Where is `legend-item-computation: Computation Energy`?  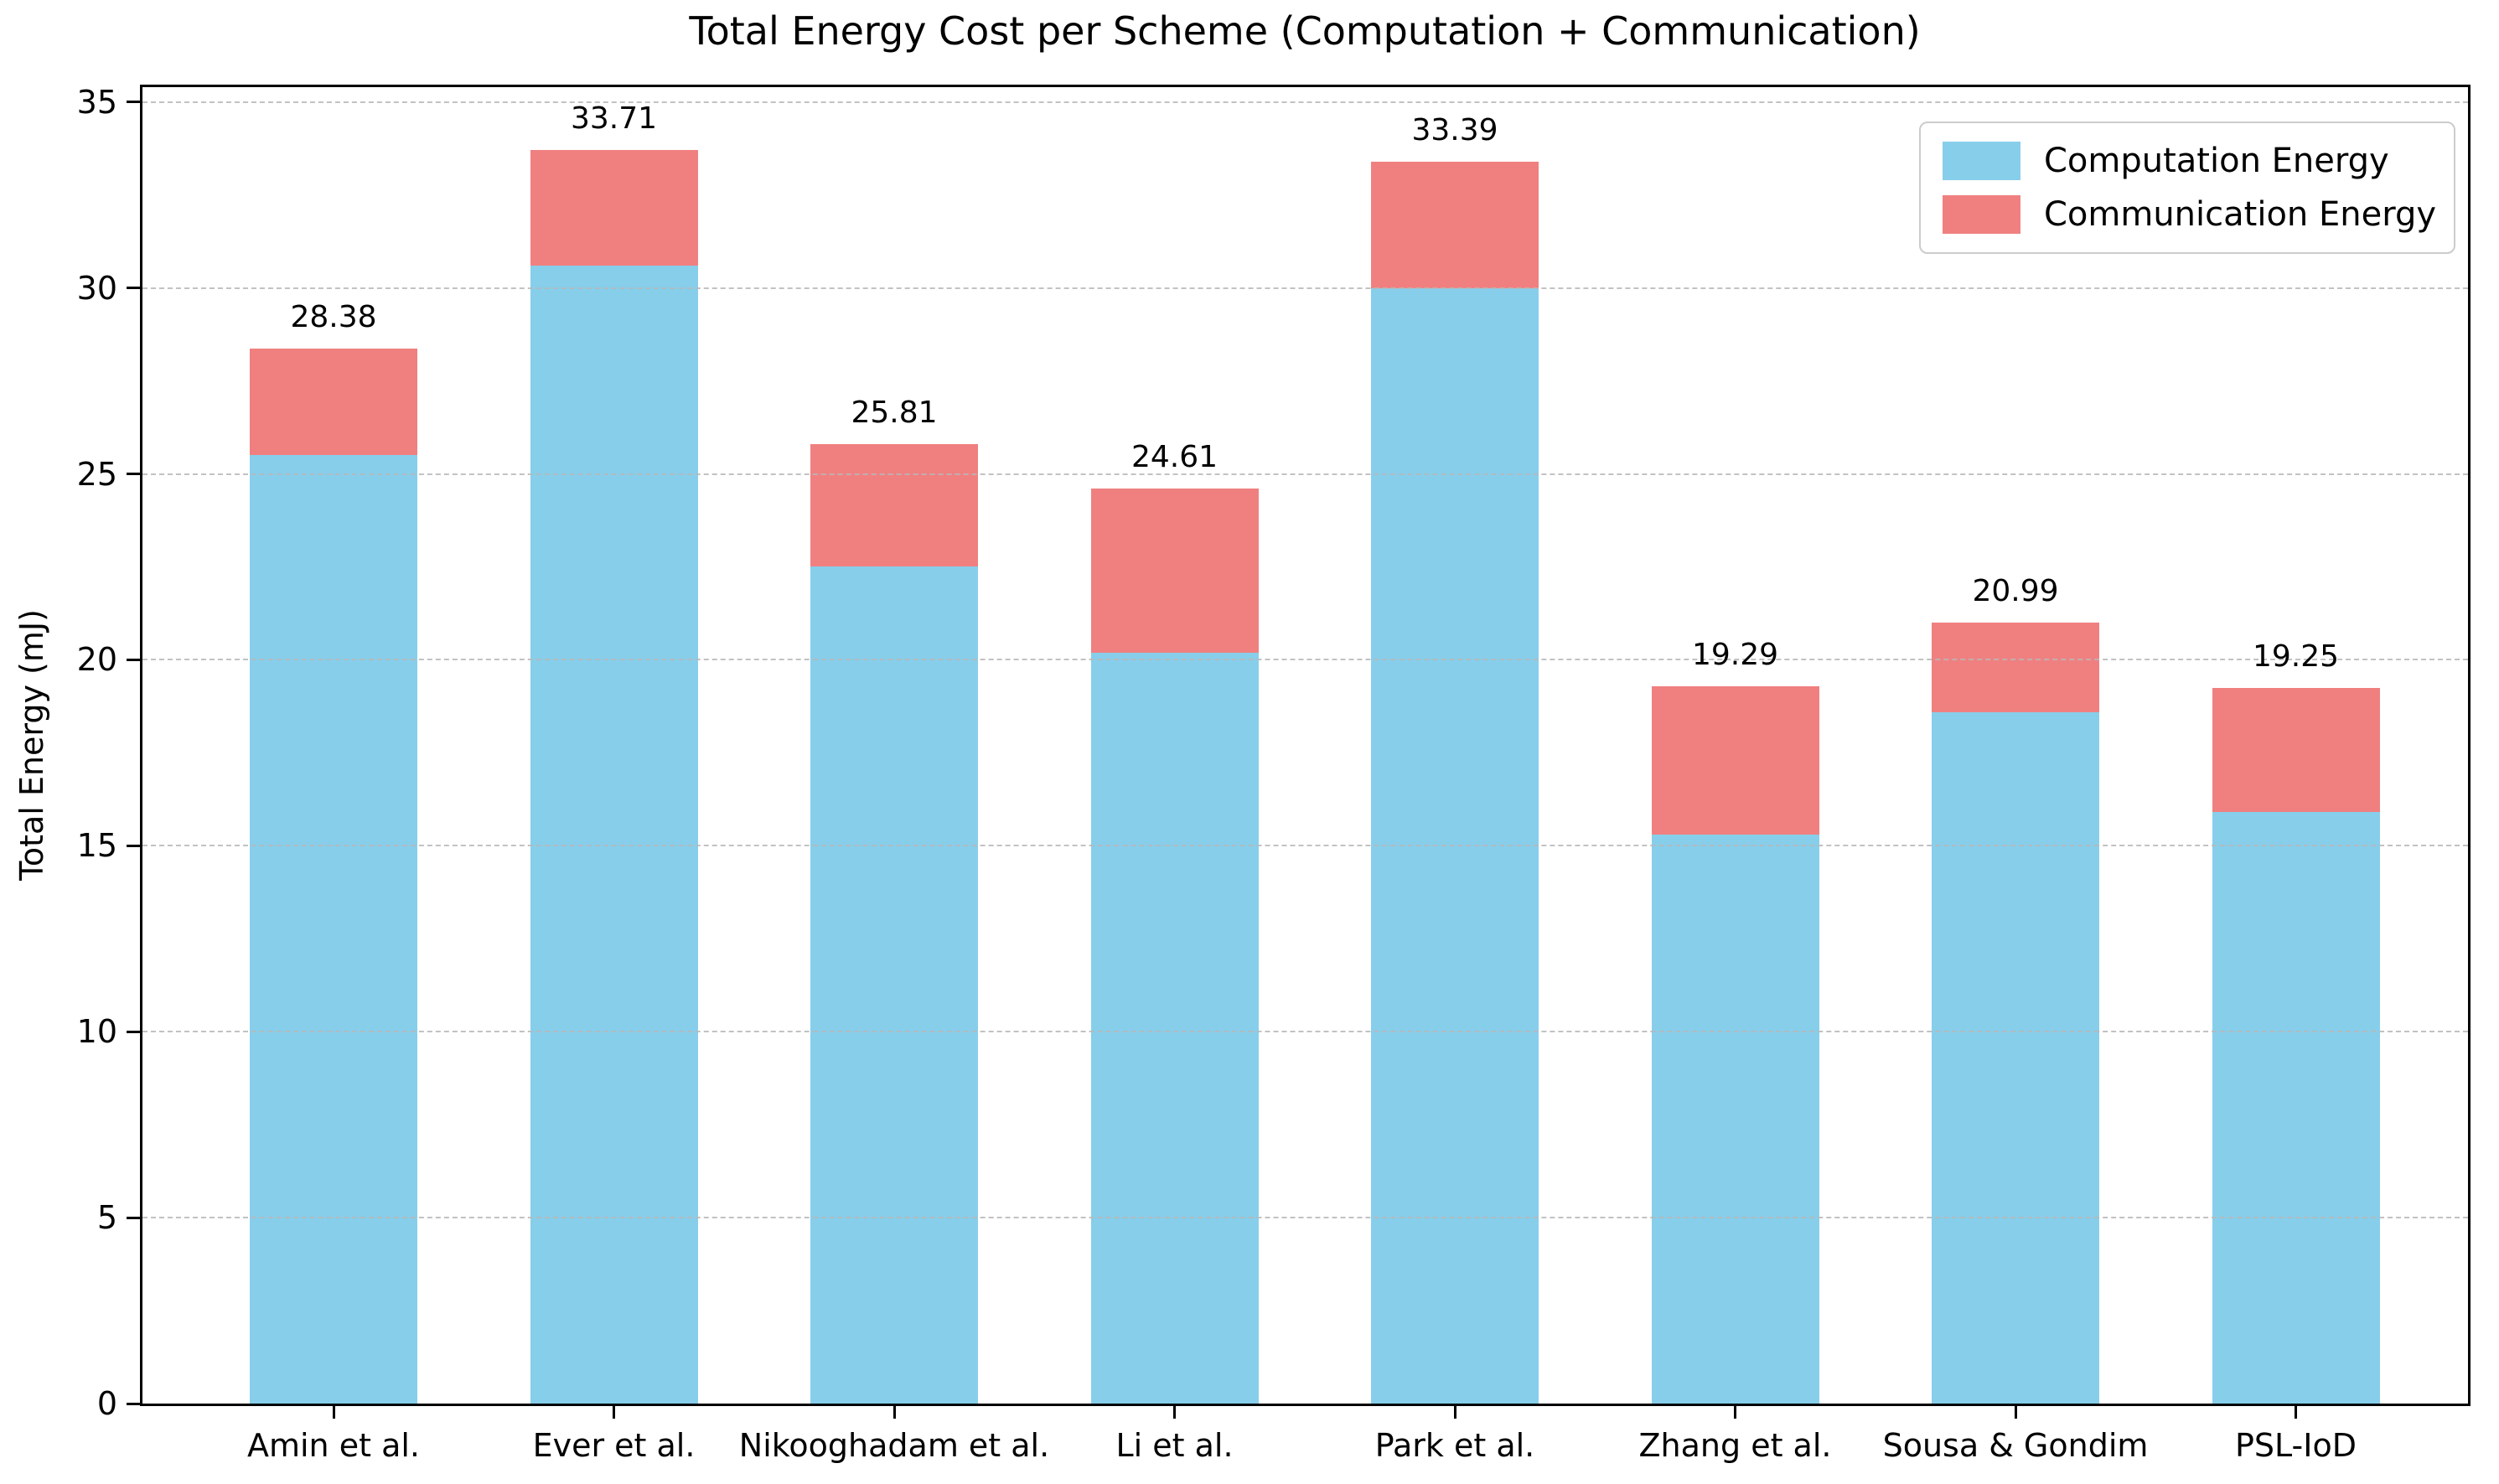 legend-item-computation: Computation Energy is located at coordinates (2187, 161).